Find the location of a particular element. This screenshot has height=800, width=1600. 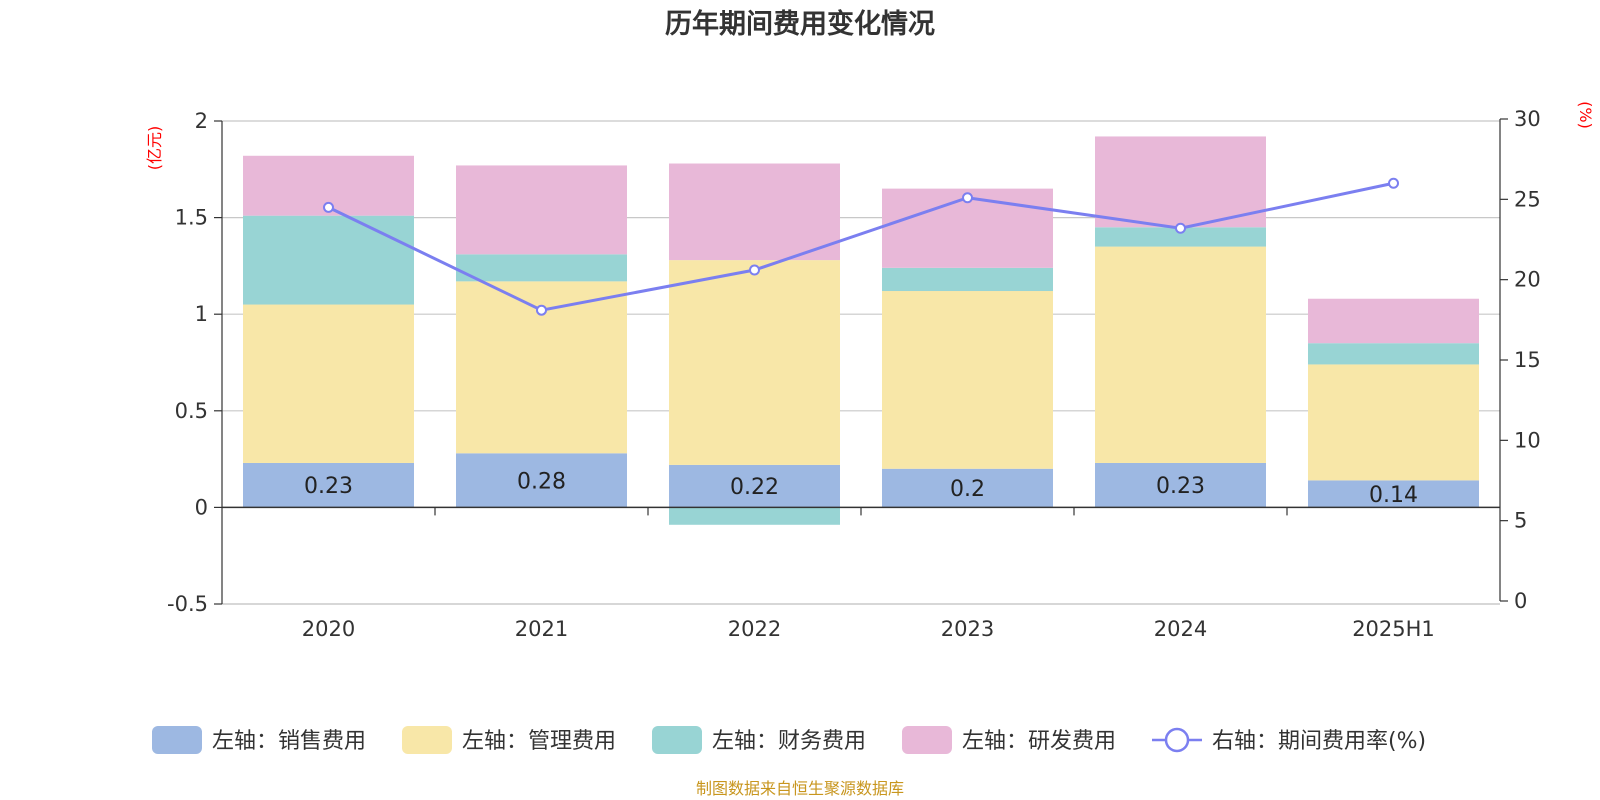

bar-2-2022 is located at coordinates (754, 362).